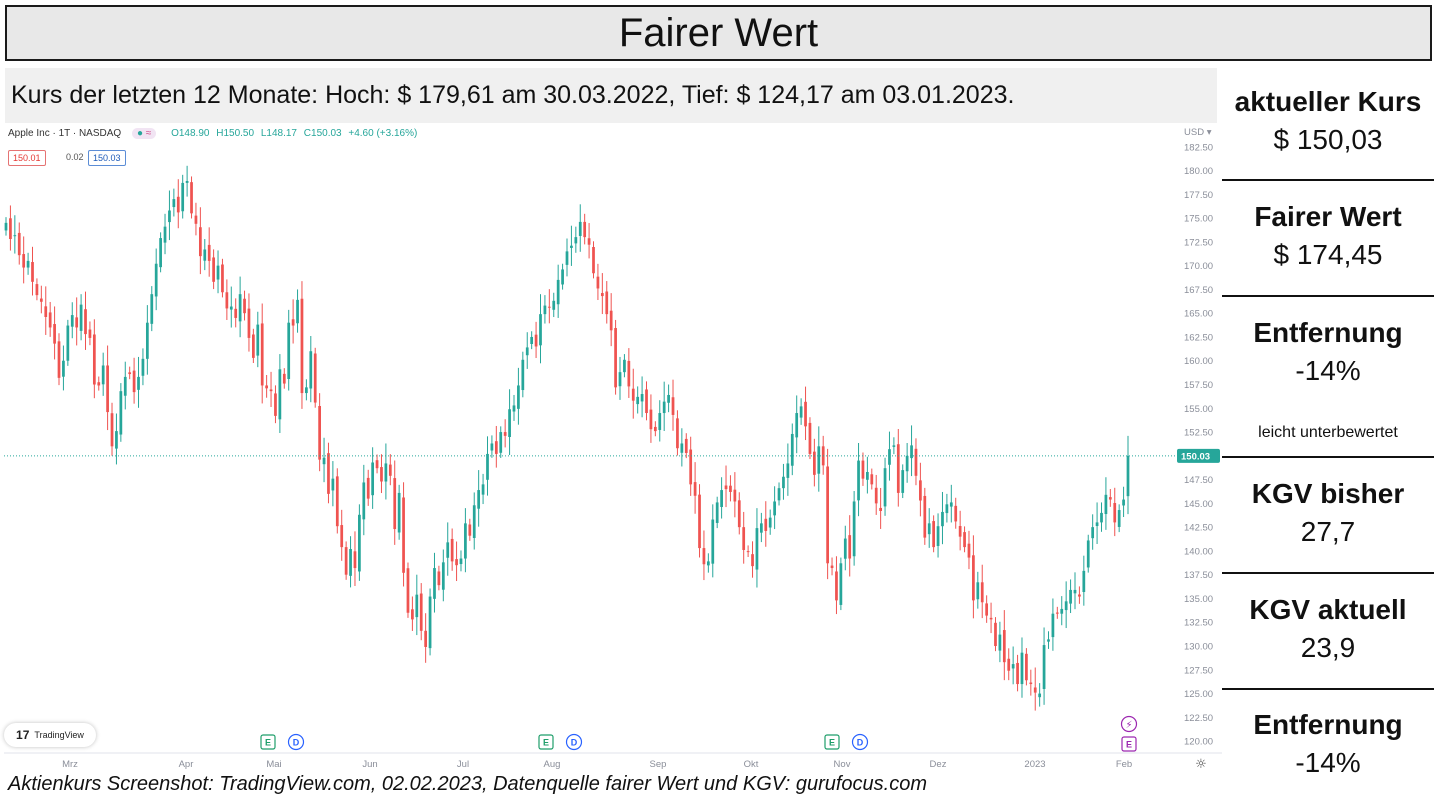  Describe the element at coordinates (27, 158) in the screenshot. I see `bid-price: 150.01` at that location.